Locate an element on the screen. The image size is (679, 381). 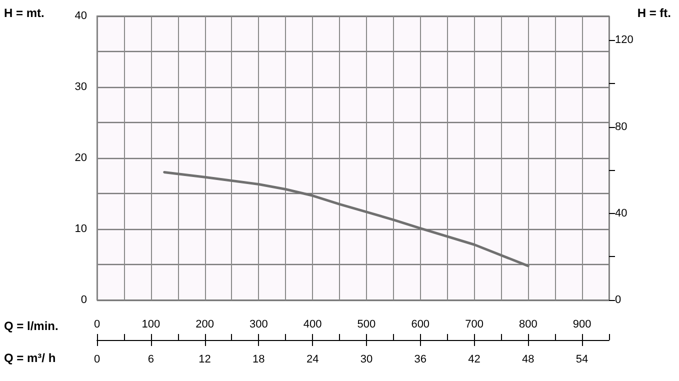
x2-tick-label: 48 is located at coordinates (528, 360).